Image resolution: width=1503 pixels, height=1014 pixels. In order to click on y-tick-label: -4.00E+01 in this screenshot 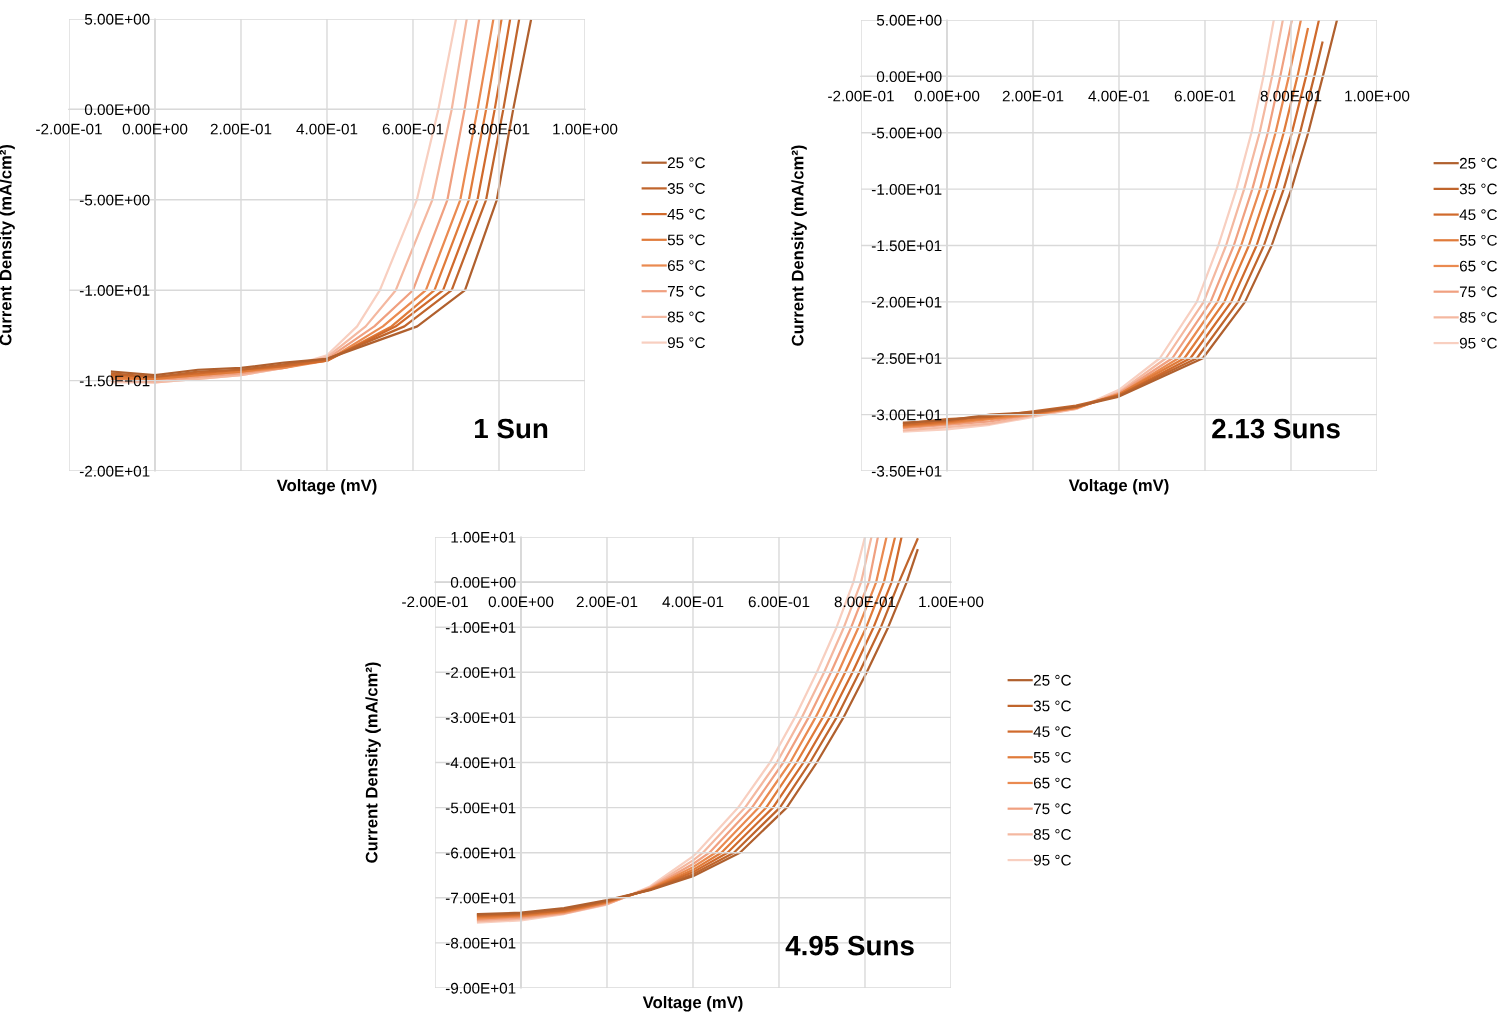, I will do `click(480, 763)`.